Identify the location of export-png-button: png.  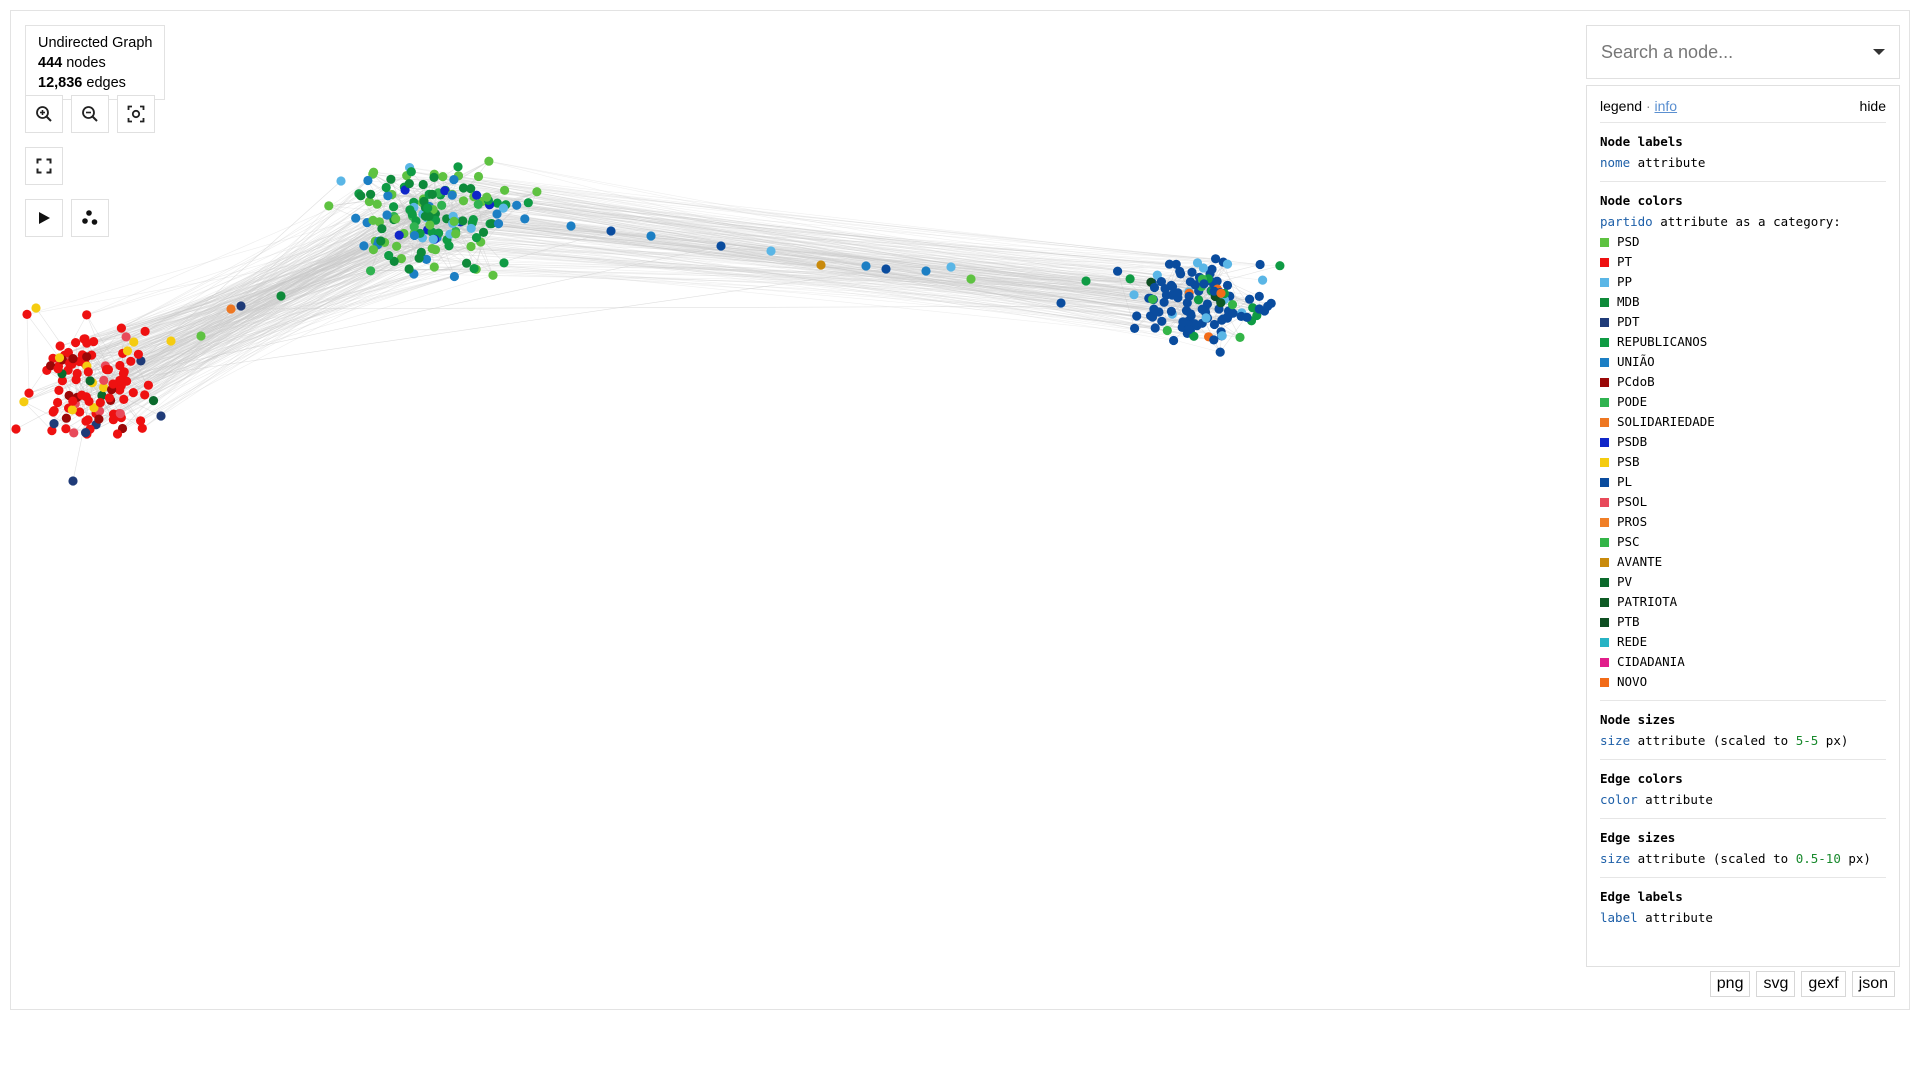
(1730, 984).